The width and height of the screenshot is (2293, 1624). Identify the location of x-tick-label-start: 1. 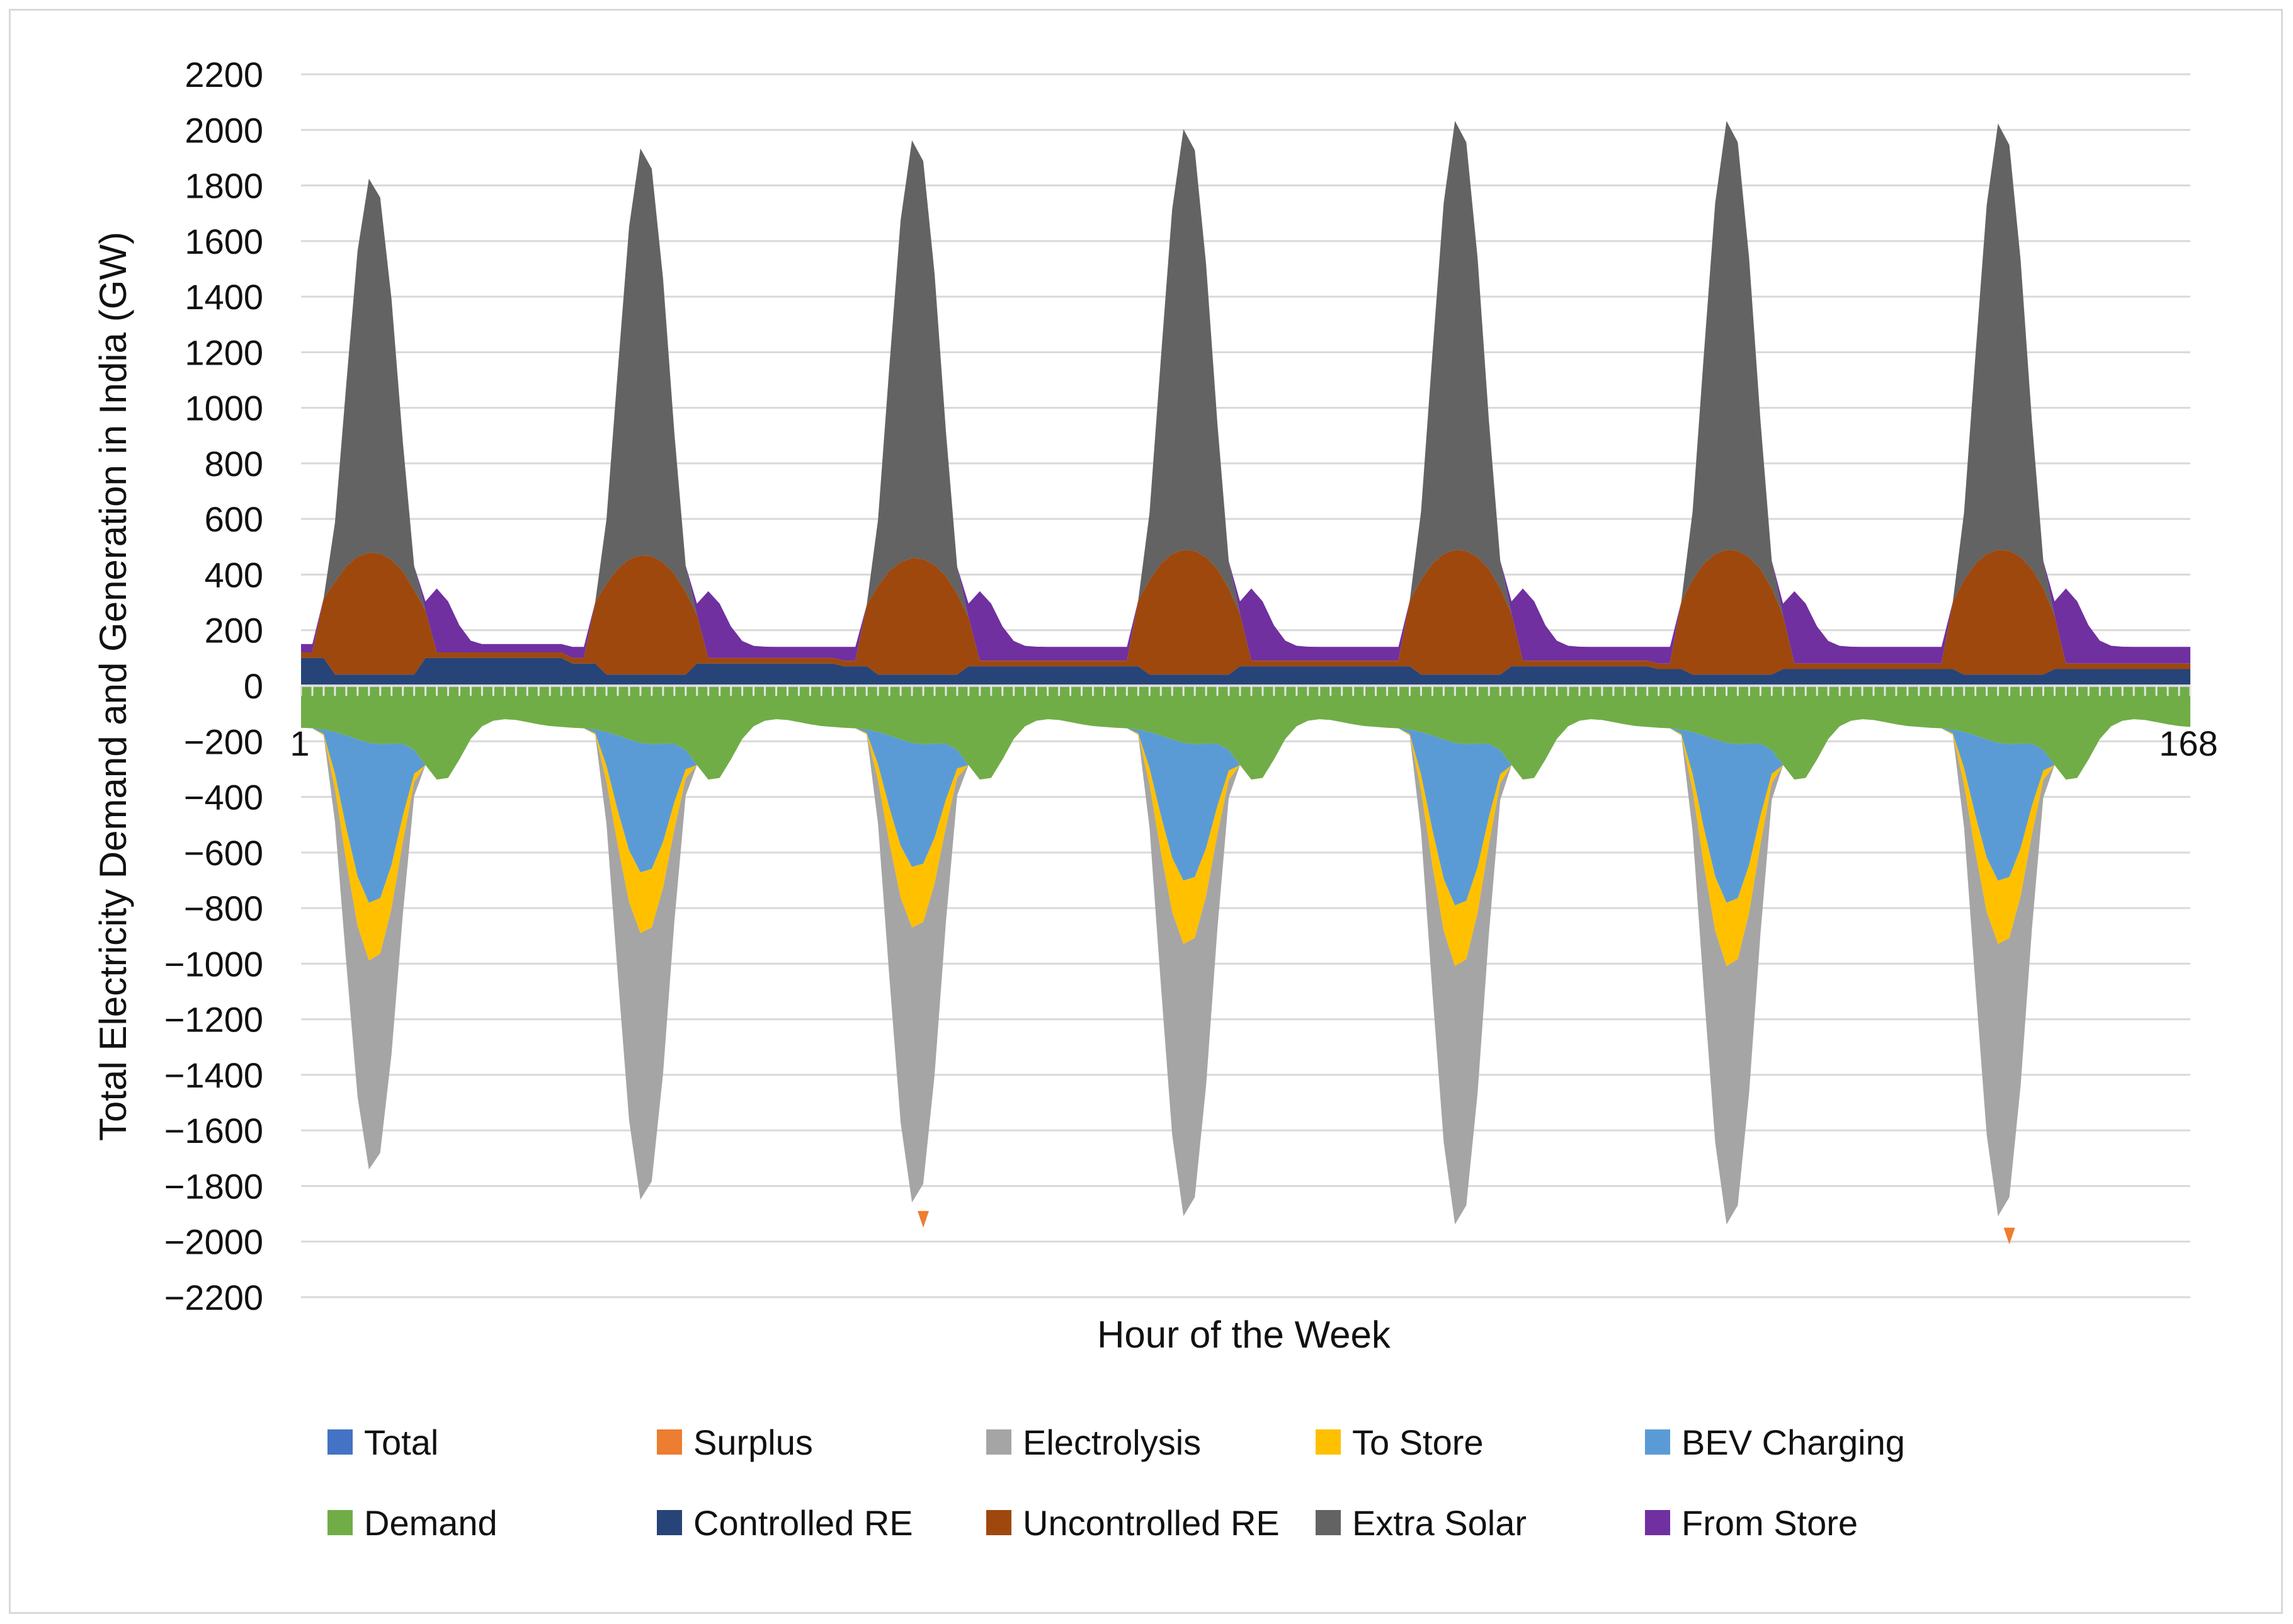
(299, 743).